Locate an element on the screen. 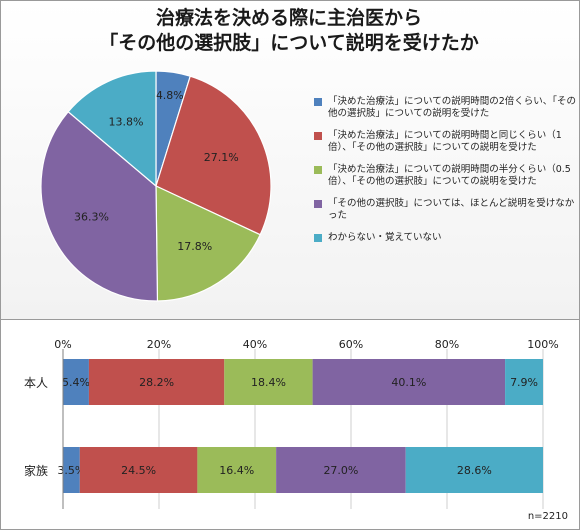  sample-size-note: n=2210 is located at coordinates (547, 516).